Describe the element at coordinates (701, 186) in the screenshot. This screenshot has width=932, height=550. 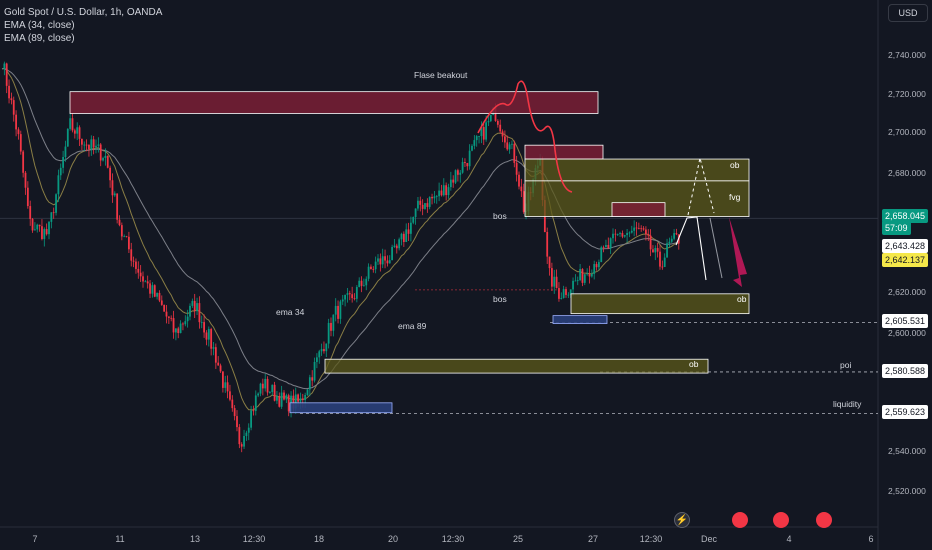
I see `projection-path-dashed` at that location.